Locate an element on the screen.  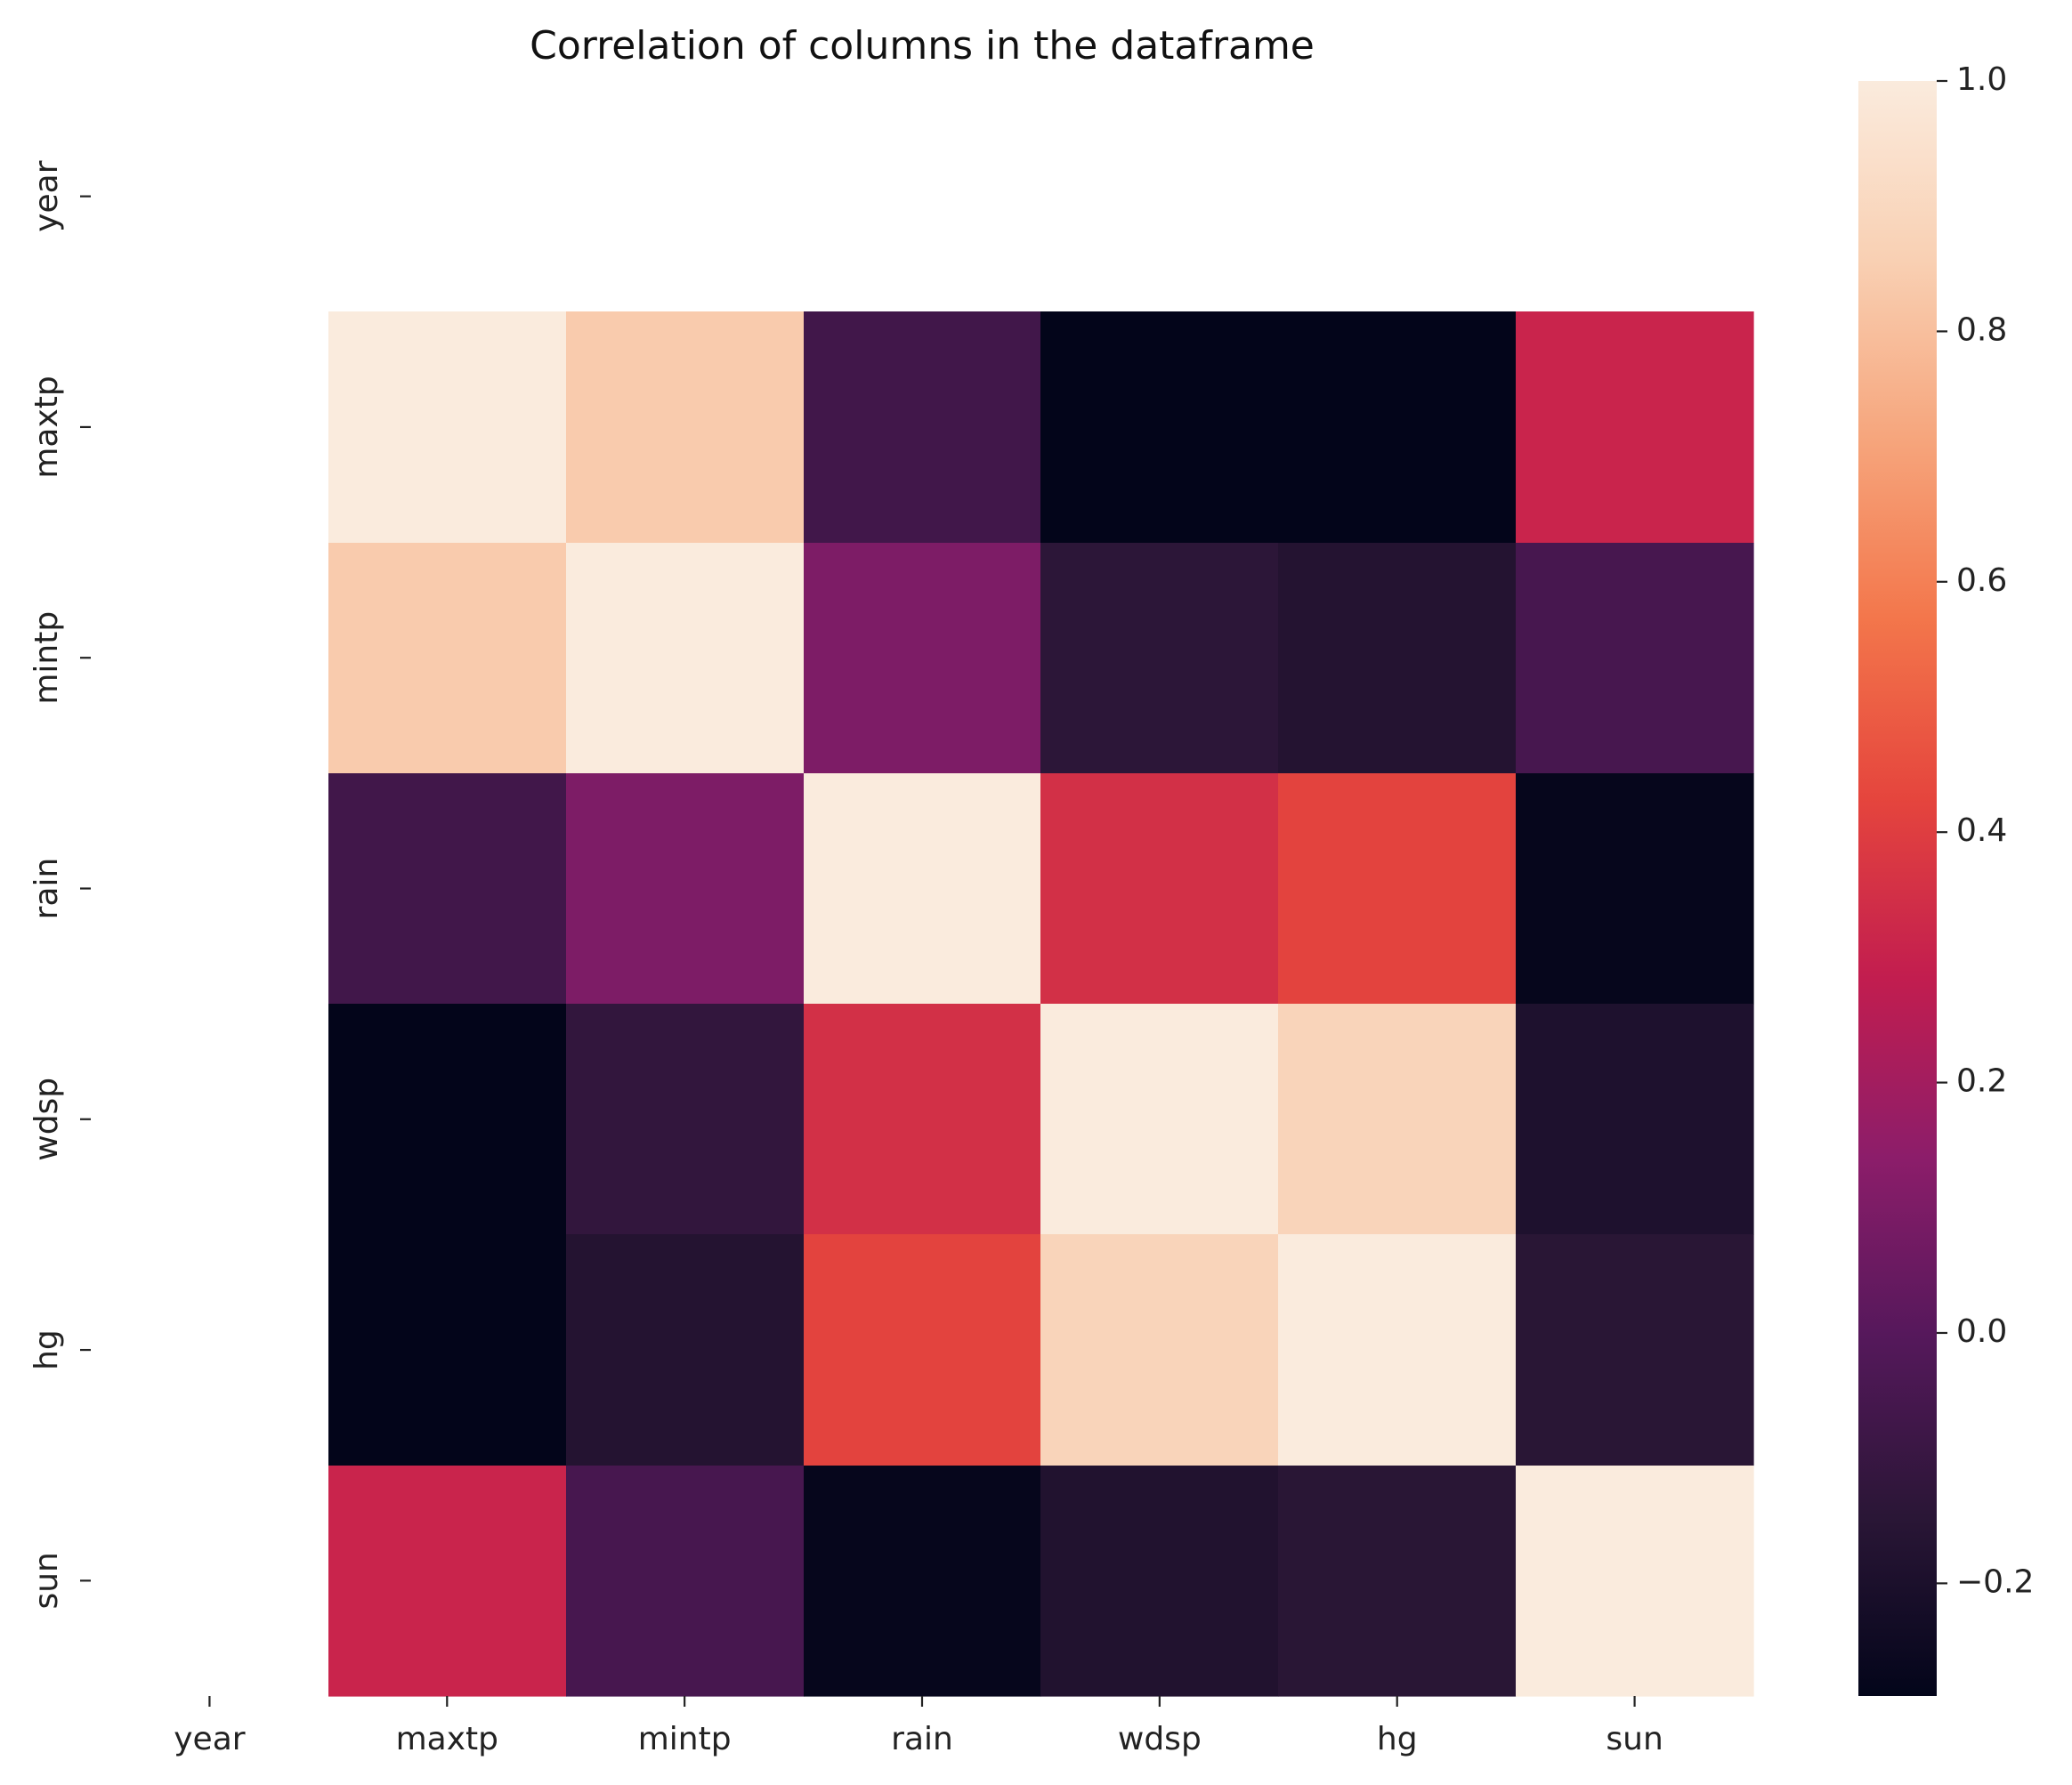
x-tick-label-mintp: mintp is located at coordinates (685, 1739).